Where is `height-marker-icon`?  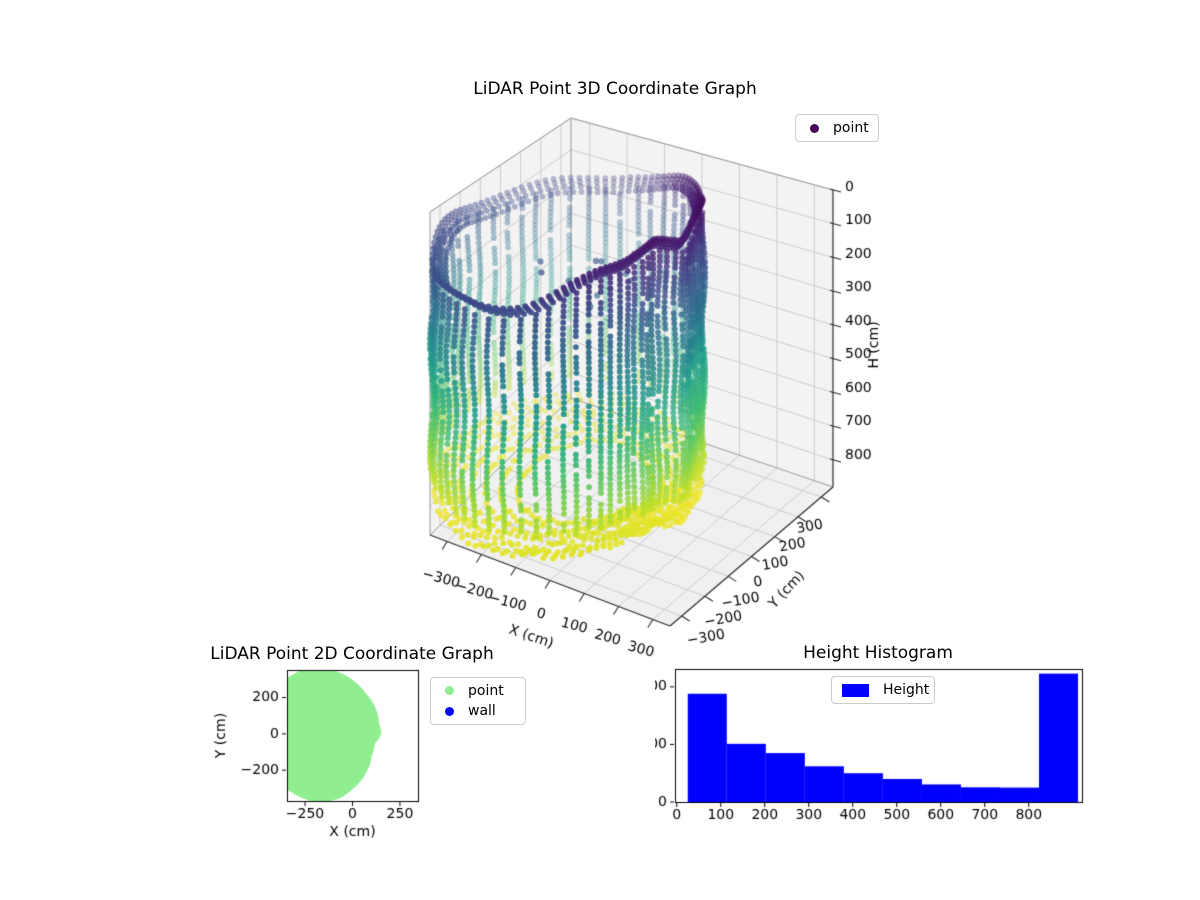
height-marker-icon is located at coordinates (855, 690).